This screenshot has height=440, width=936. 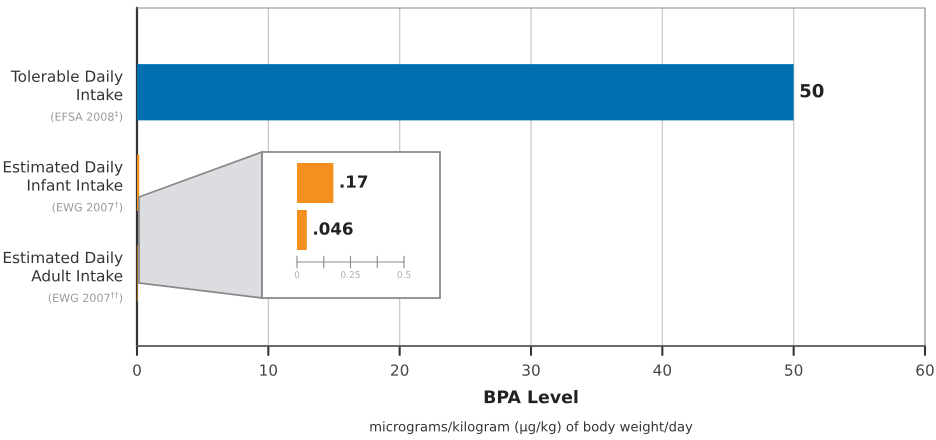 What do you see at coordinates (465, 92) in the screenshot?
I see `bar` at bounding box center [465, 92].